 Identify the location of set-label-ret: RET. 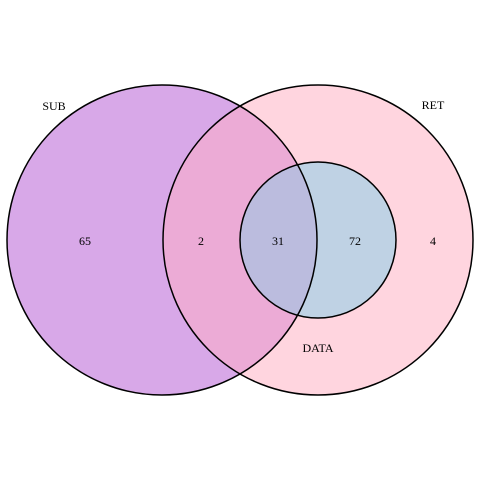
(433, 105).